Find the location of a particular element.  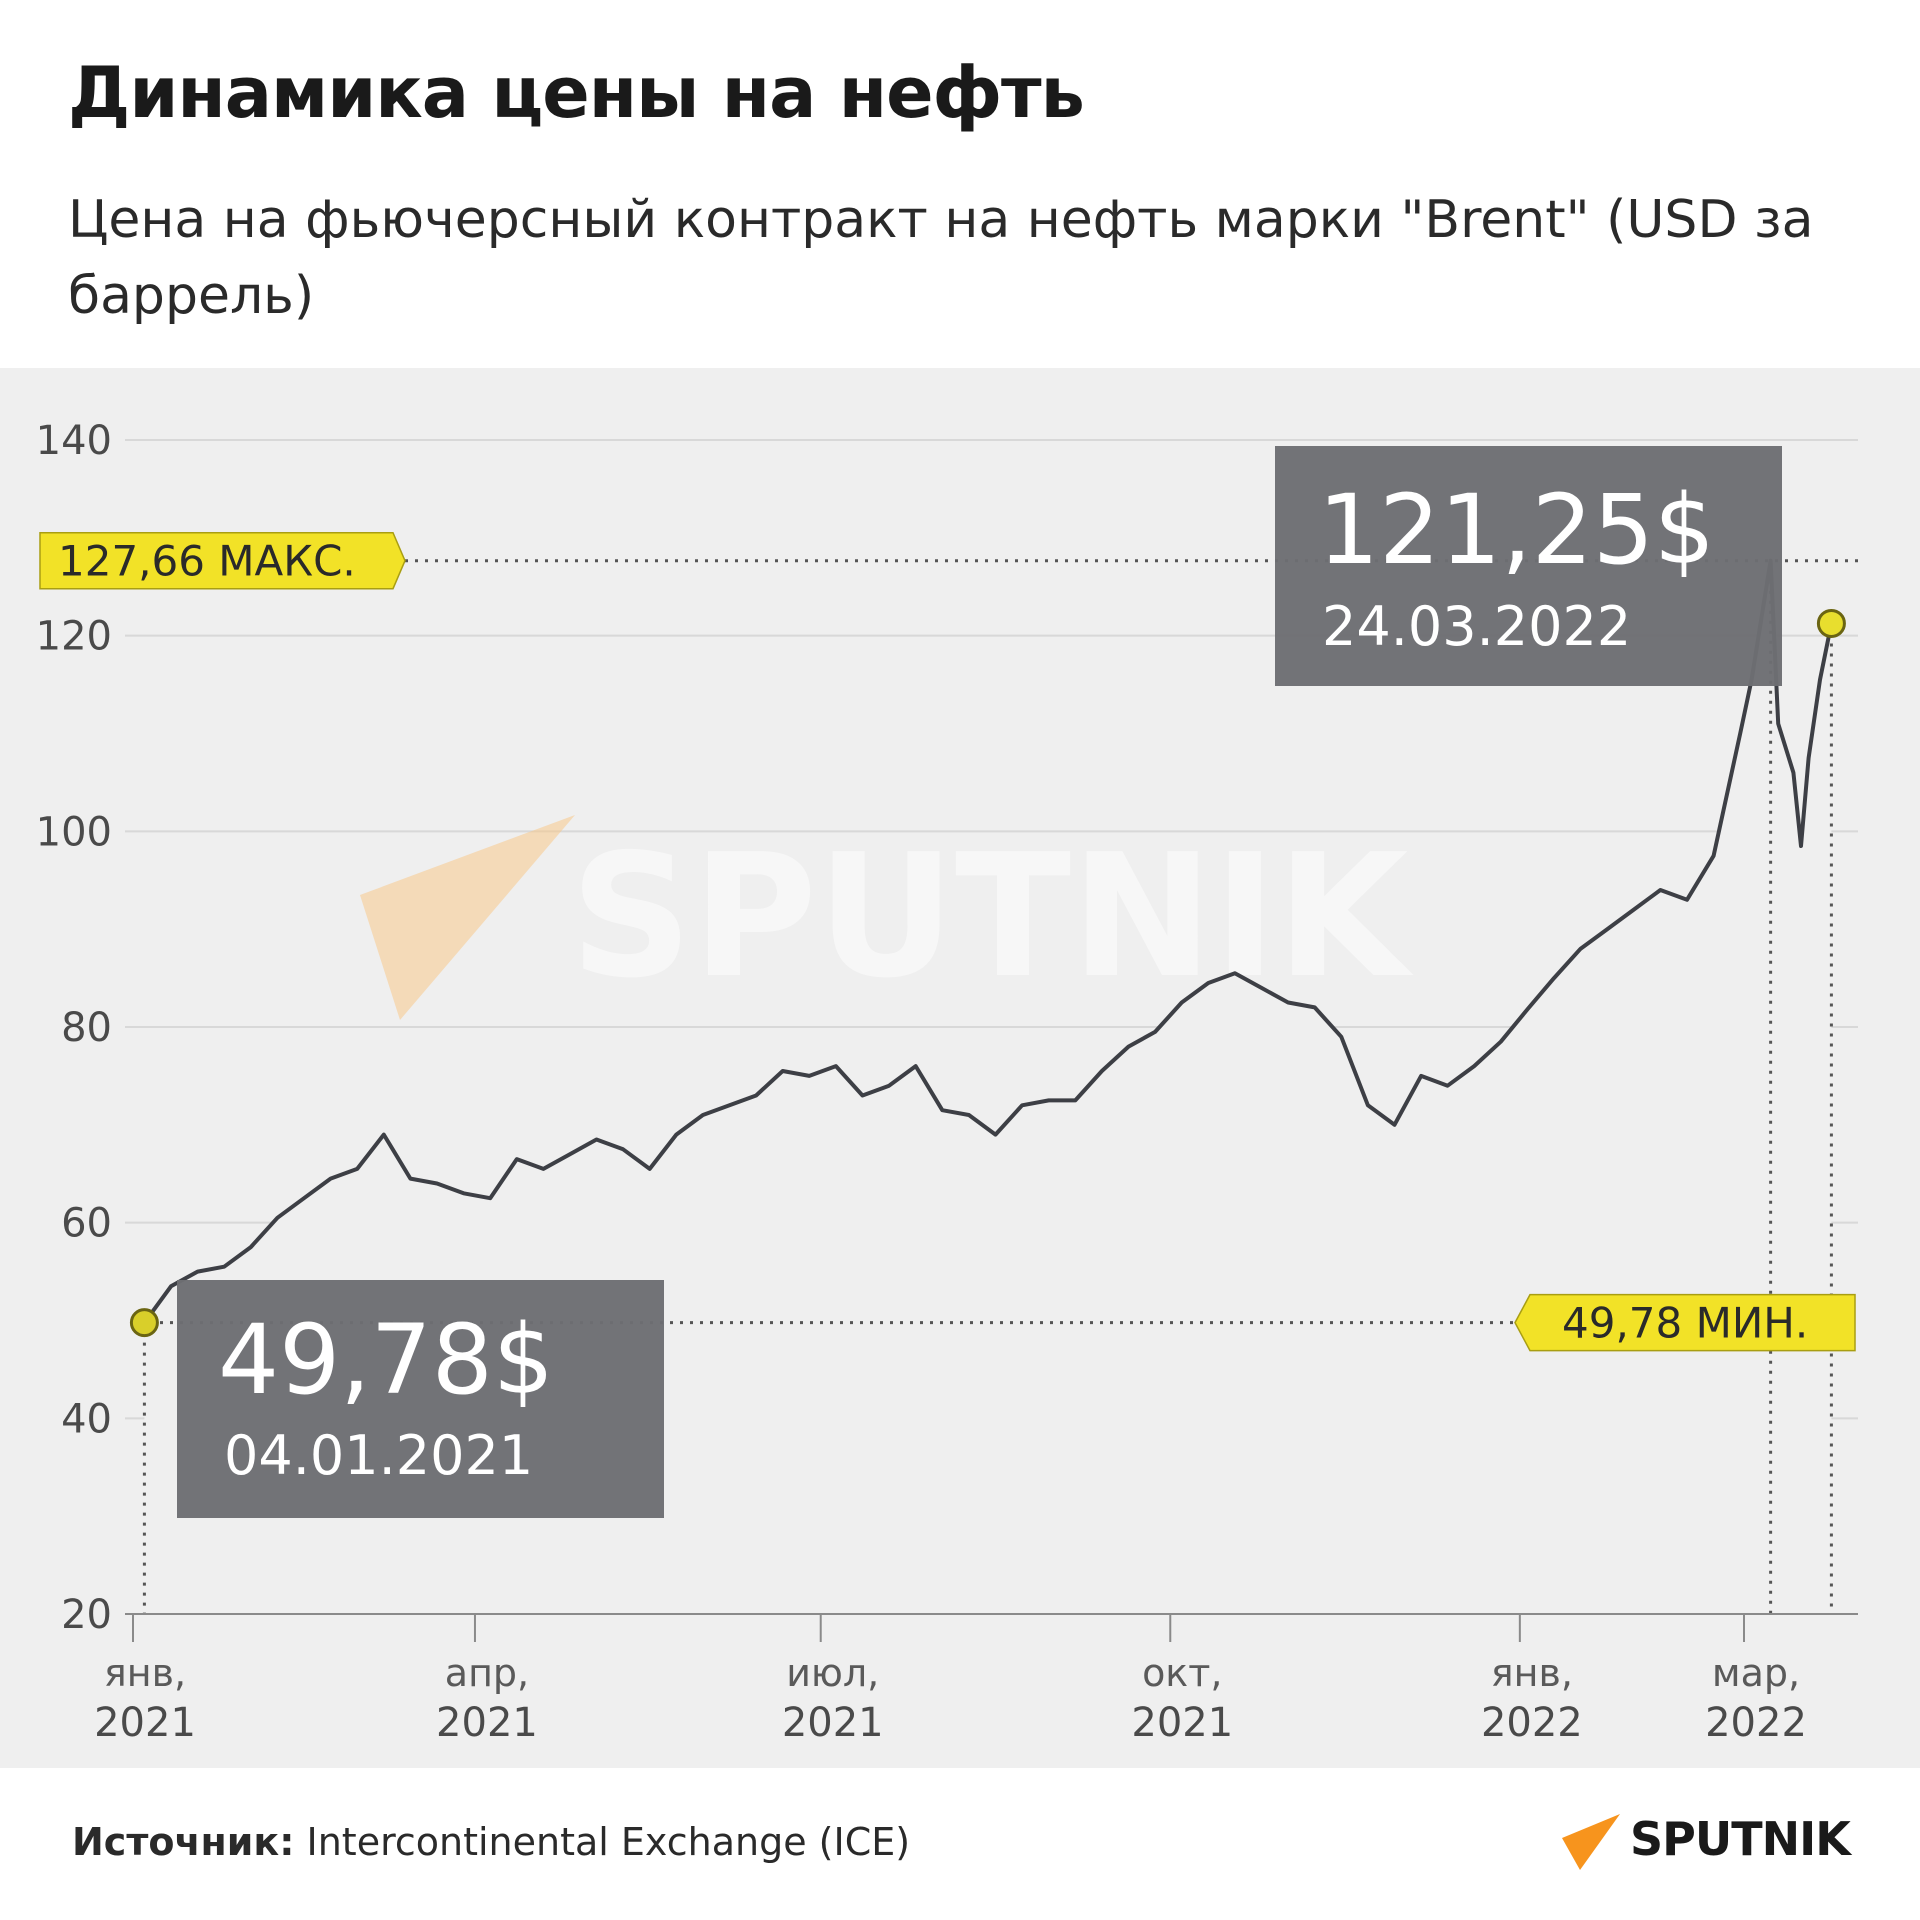

start-price-label: 49,78$ is located at coordinates (386, 1360).